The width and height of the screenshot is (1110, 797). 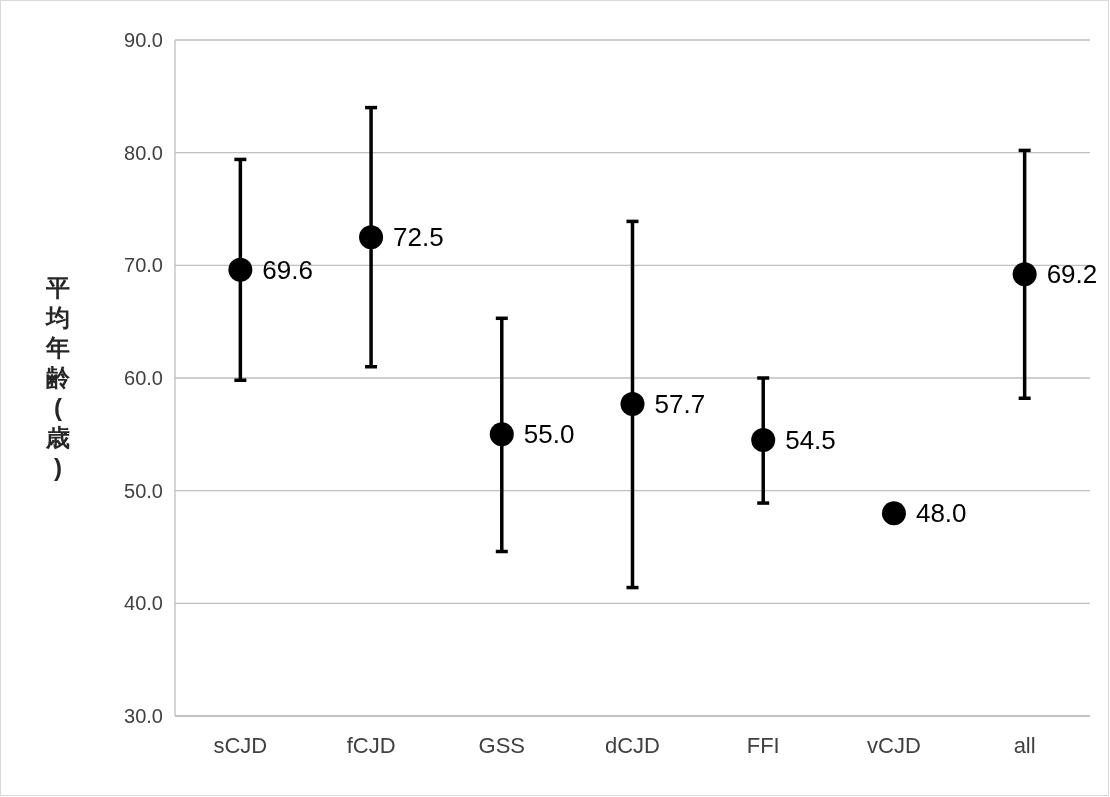 What do you see at coordinates (143, 603) in the screenshot?
I see `y-tick-label: 40.0` at bounding box center [143, 603].